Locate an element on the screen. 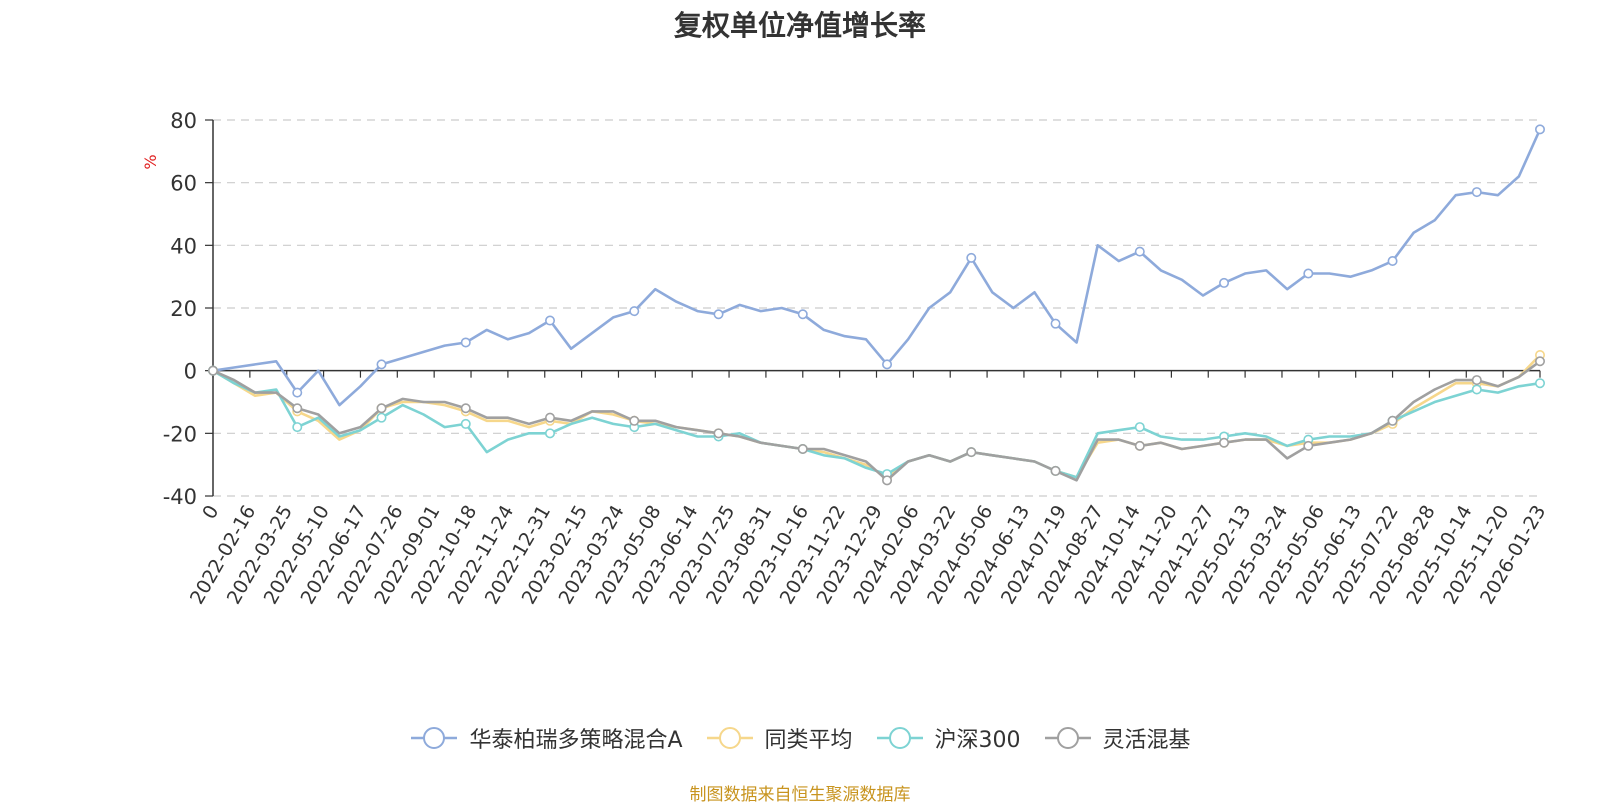 The width and height of the screenshot is (1600, 805). legend-label: 华泰柏瑞多策略混合A is located at coordinates (576, 740).